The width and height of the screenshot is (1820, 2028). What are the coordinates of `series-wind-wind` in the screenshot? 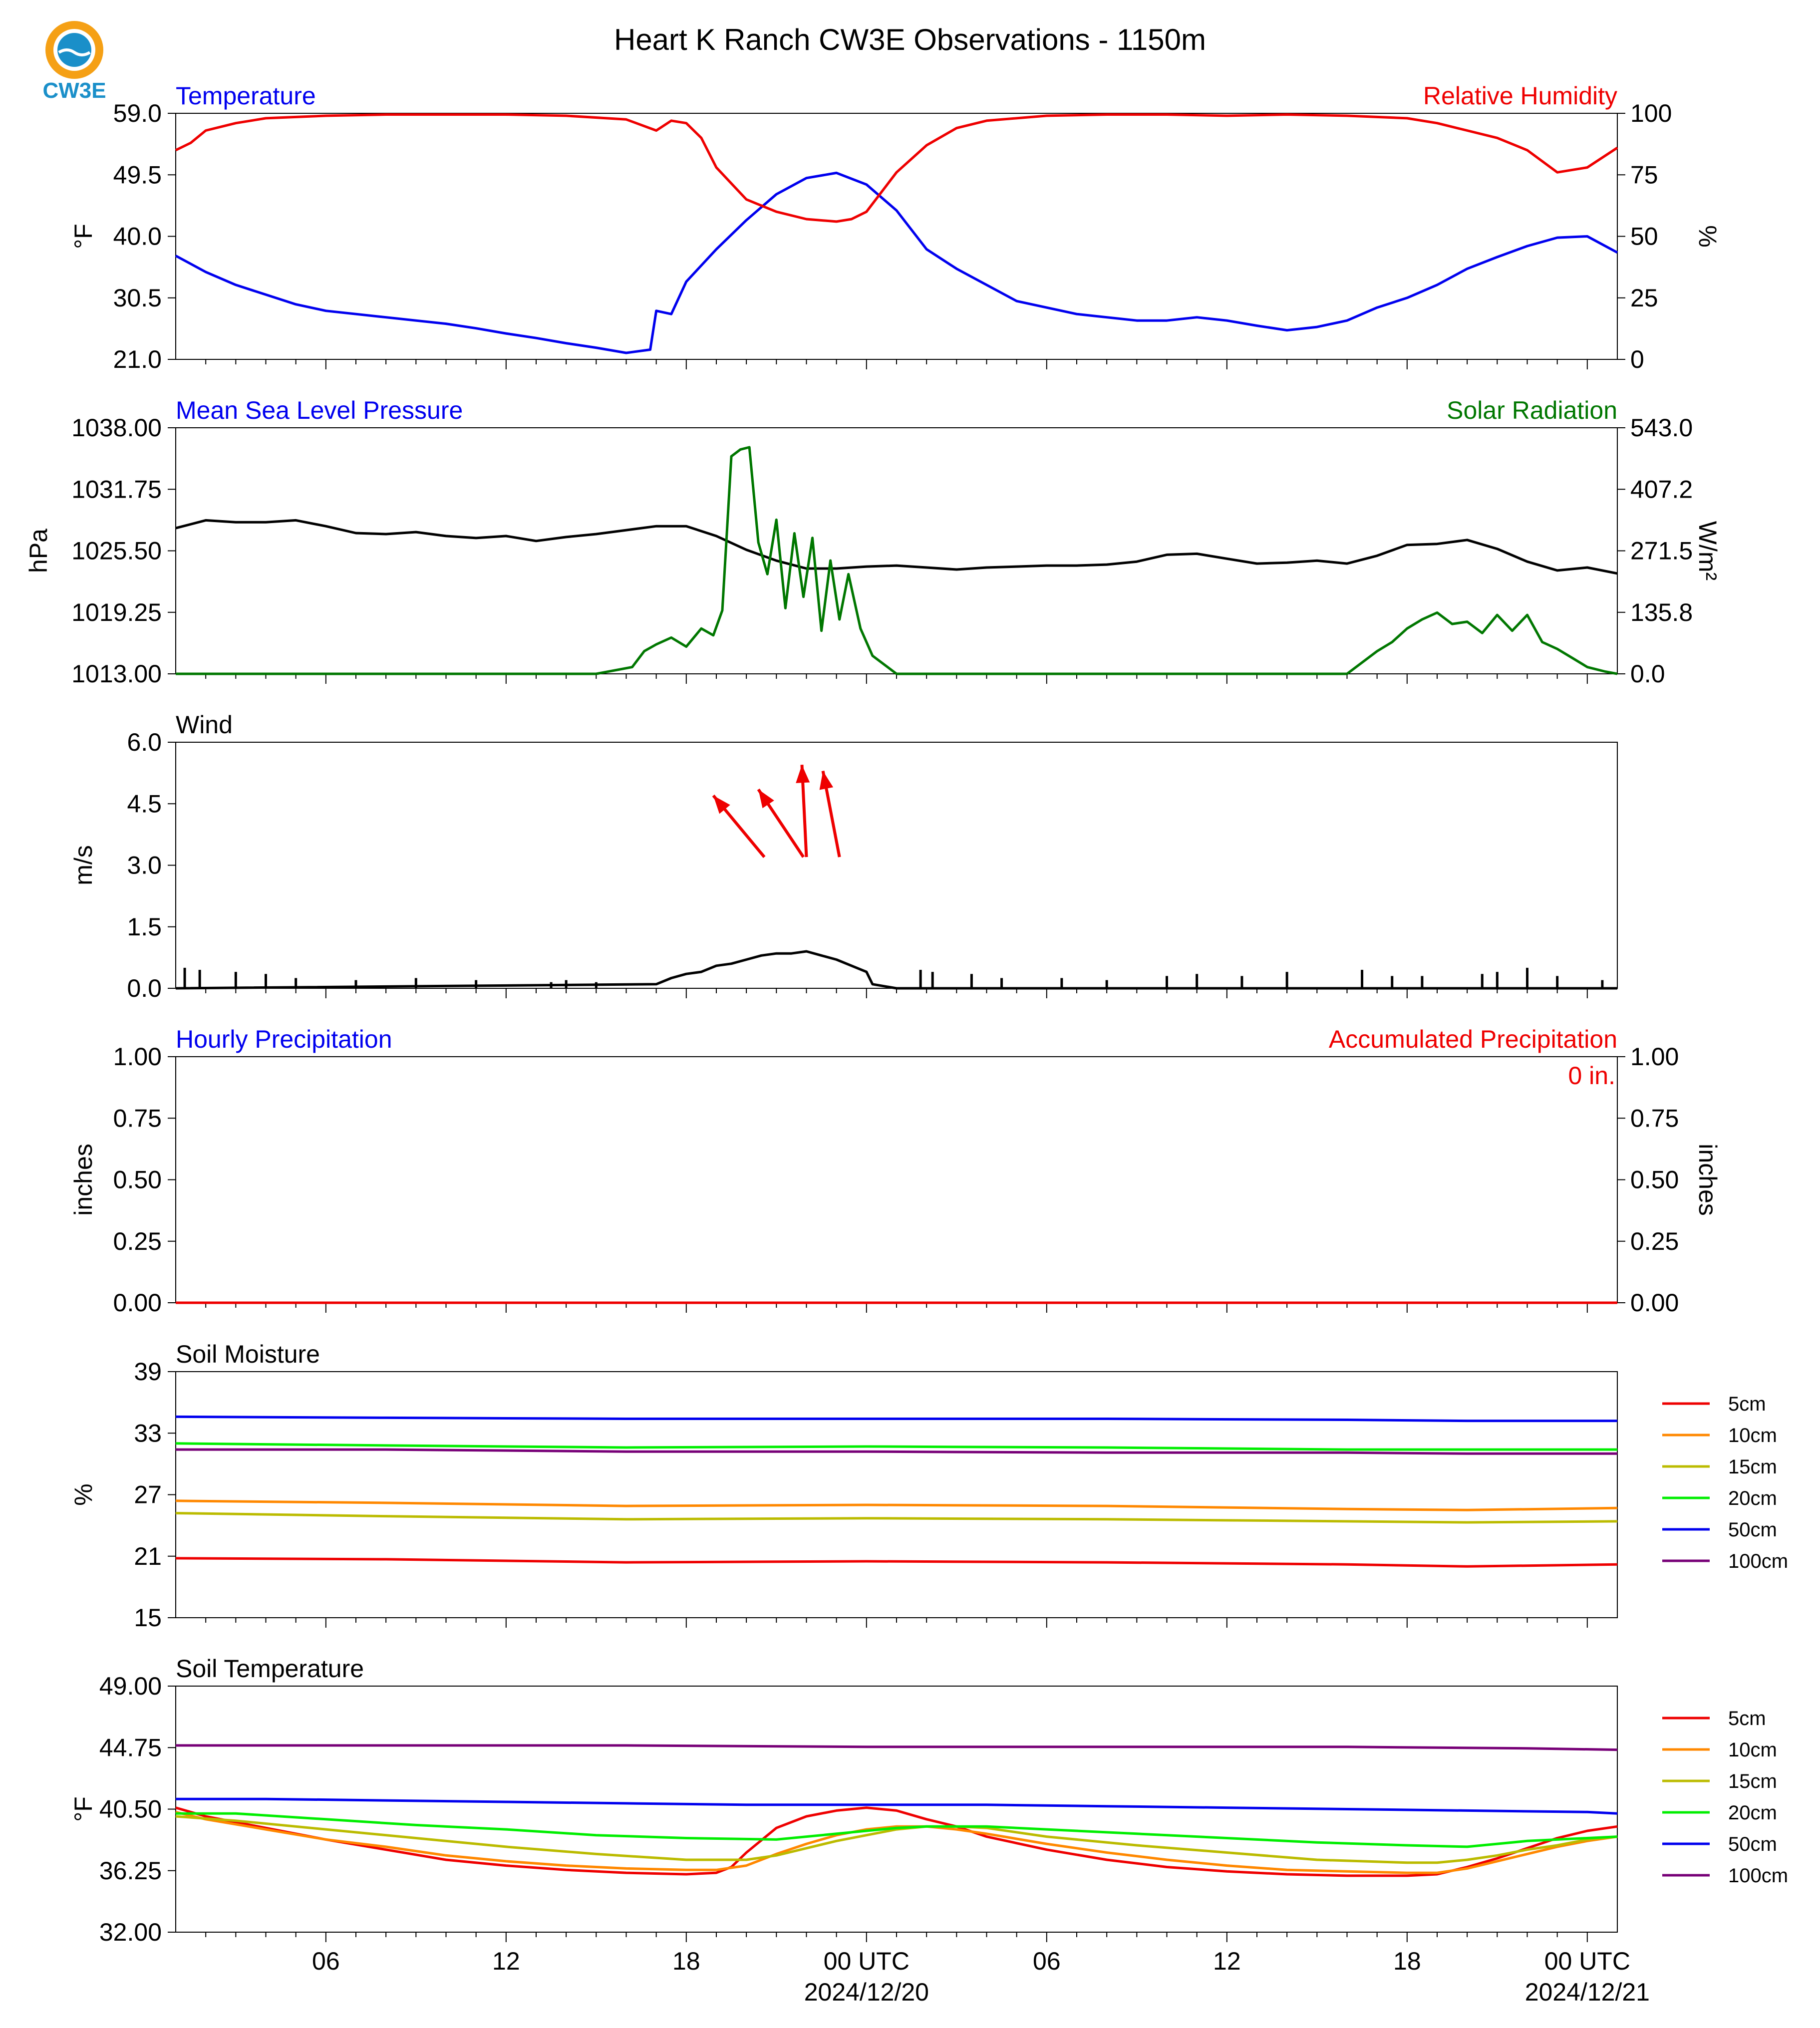 It's located at (896, 970).